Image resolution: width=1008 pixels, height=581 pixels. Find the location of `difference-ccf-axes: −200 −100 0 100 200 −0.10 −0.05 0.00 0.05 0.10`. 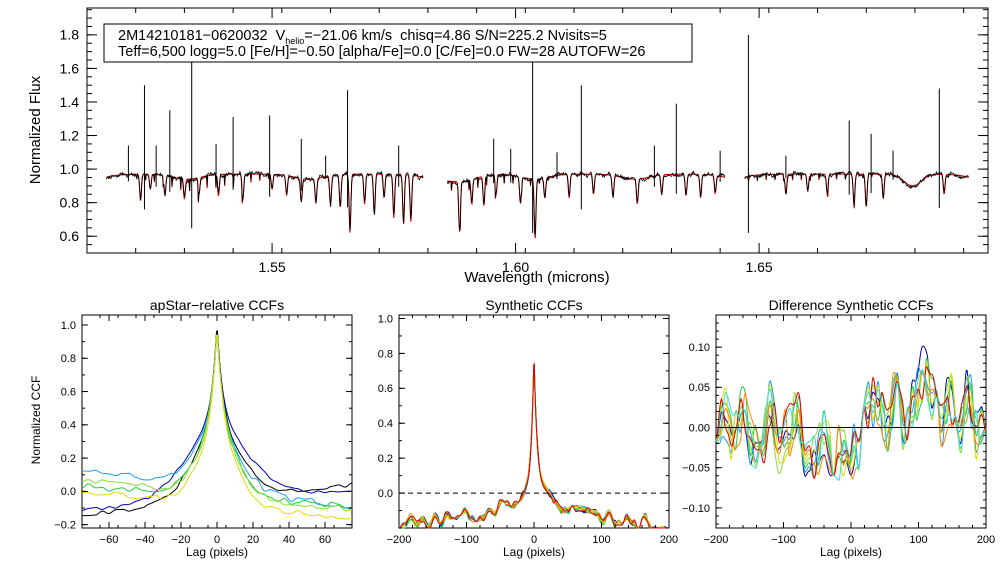

difference-ccf-axes: −200 −100 0 100 200 −0.10 −0.05 0.00 0.05 0.10 is located at coordinates (838, 430).